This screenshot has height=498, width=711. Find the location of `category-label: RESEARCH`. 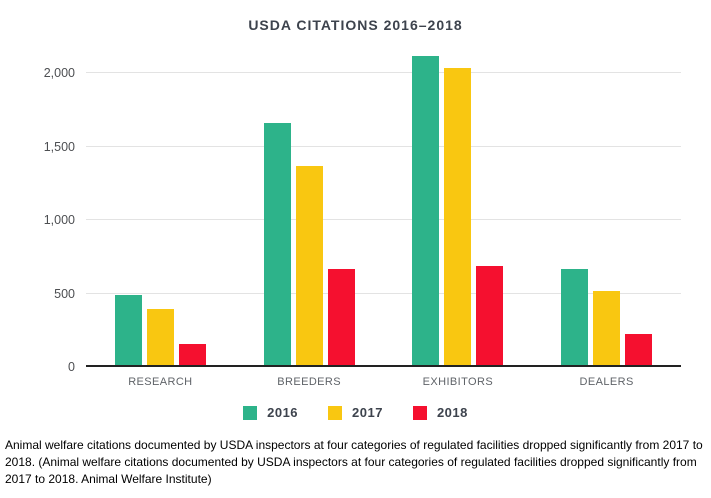

category-label: RESEARCH is located at coordinates (160, 382).